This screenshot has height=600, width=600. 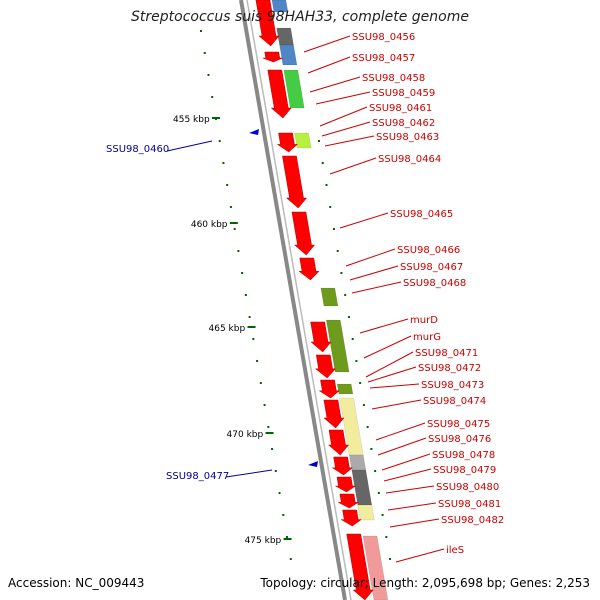 I want to click on forward-gene-label: SSU98_0461, so click(x=400, y=108).